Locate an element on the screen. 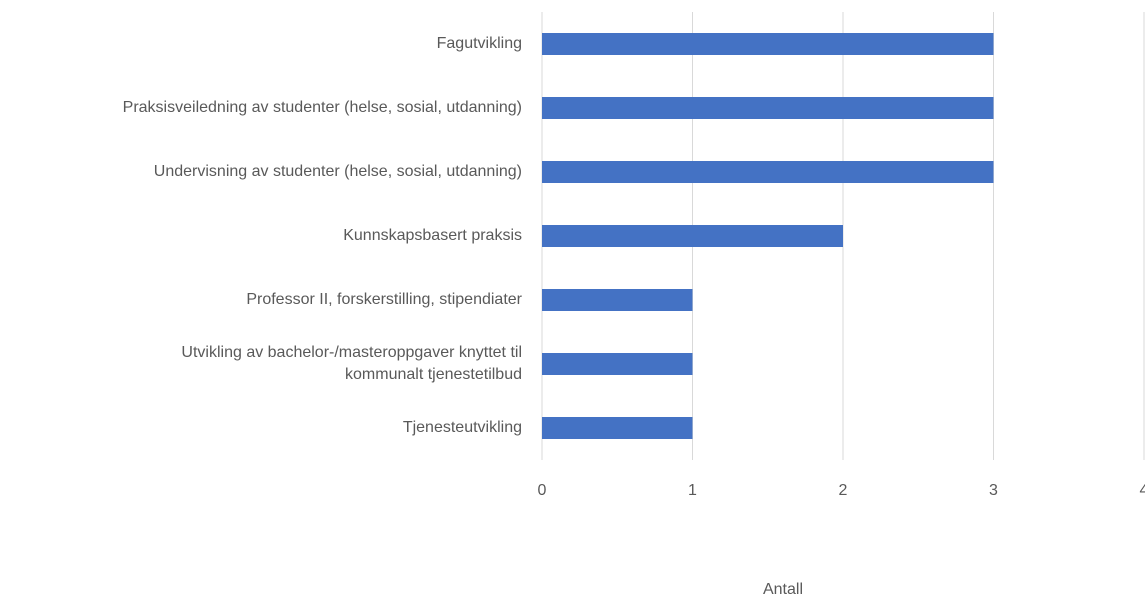  y-tick-label: Tjenesteutvikling is located at coordinates (462, 427).